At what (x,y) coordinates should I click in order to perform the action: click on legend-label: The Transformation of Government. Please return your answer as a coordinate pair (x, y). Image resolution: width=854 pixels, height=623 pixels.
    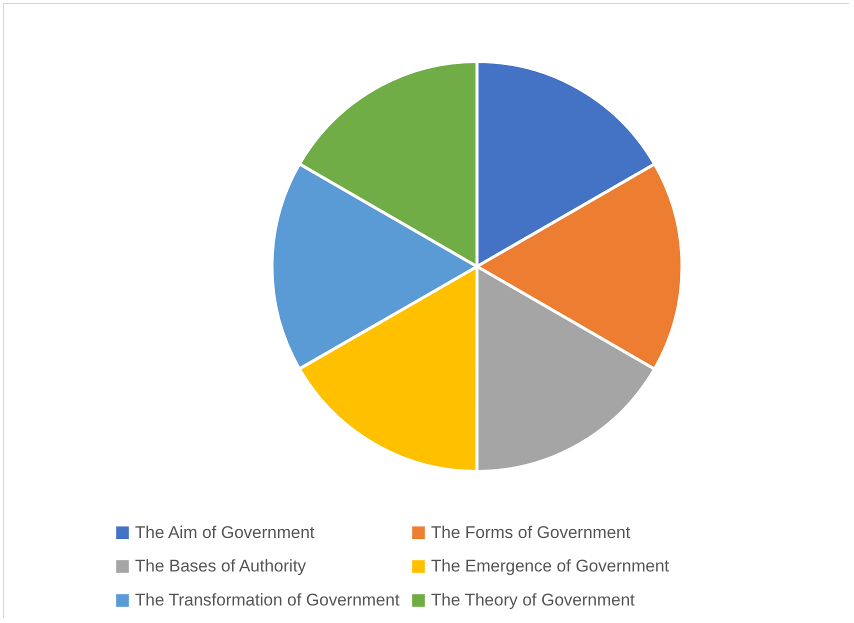
    Looking at the image, I should click on (267, 600).